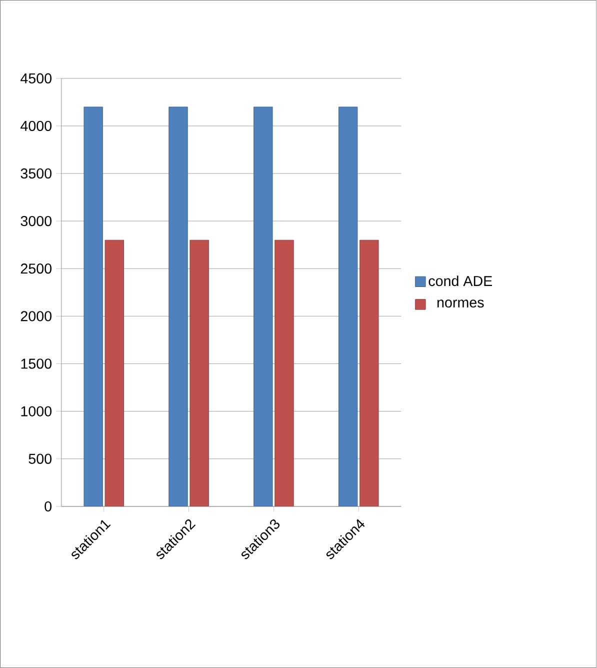 The image size is (597, 668). I want to click on y-tick-label: 4000, so click(36, 125).